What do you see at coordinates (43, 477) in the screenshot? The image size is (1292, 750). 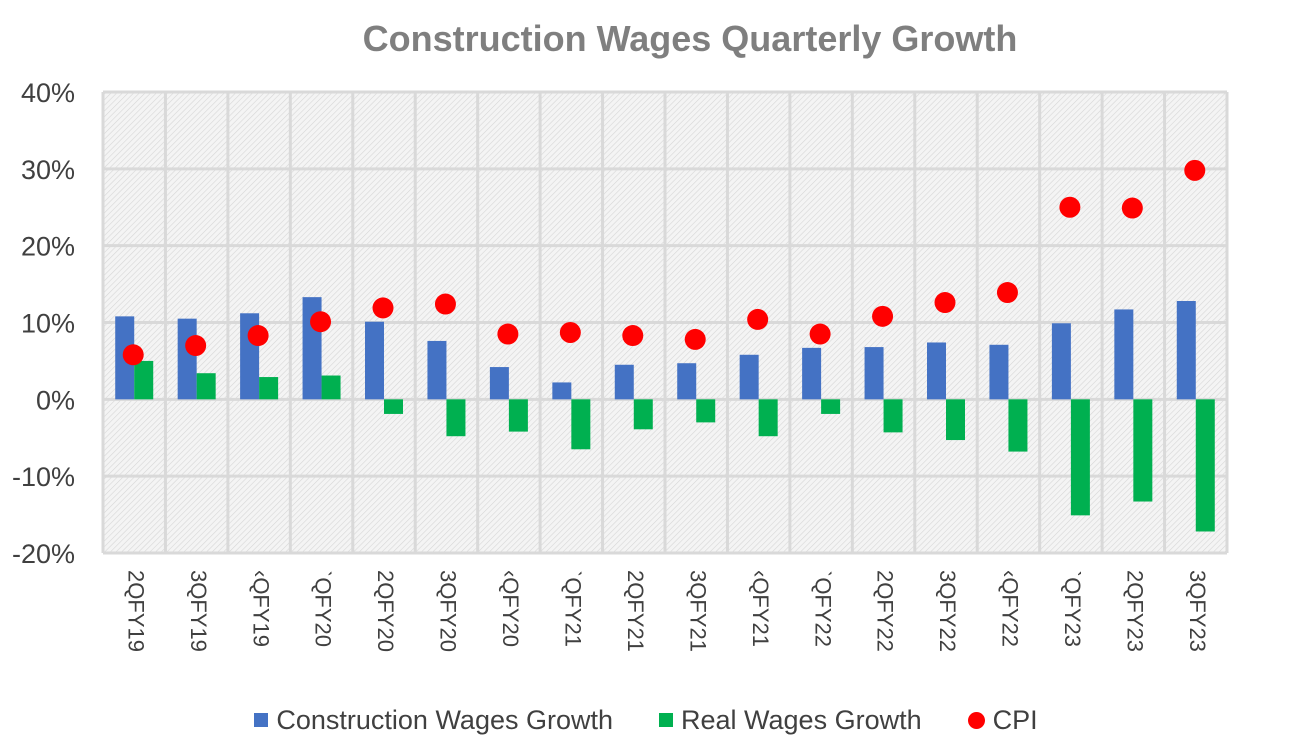 I see `y-tick-label: -10%` at bounding box center [43, 477].